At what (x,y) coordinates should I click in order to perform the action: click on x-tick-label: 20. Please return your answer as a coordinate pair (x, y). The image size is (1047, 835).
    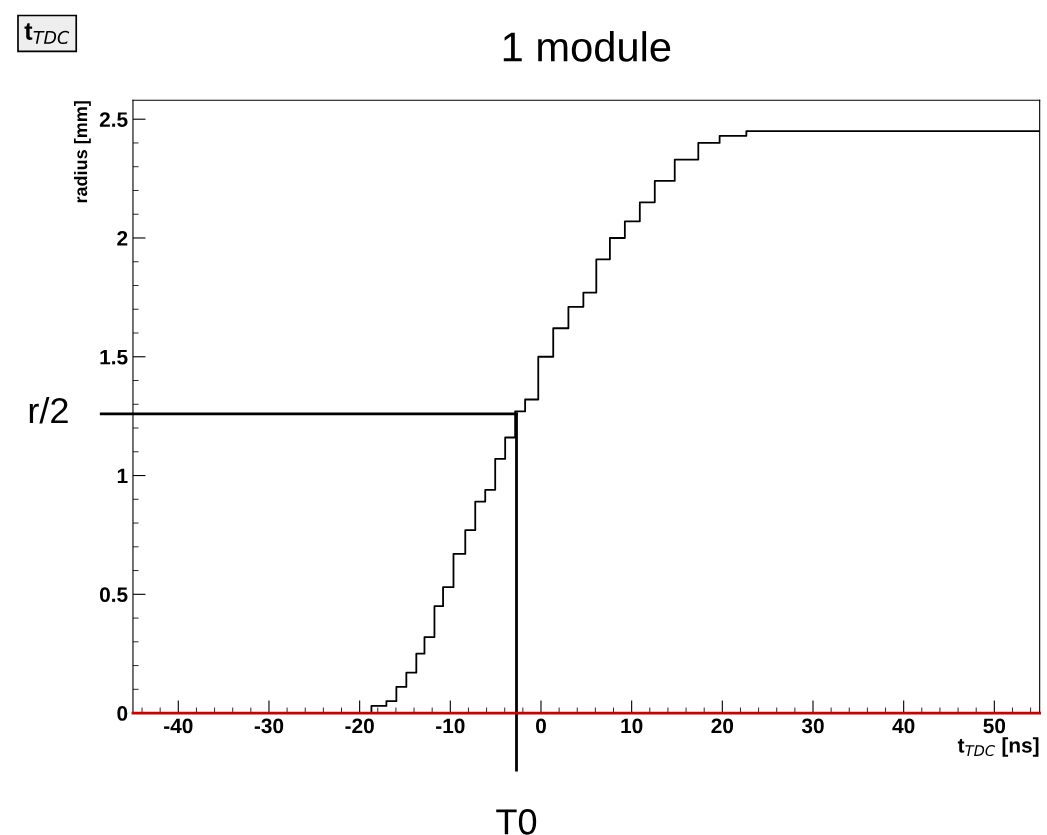
    Looking at the image, I should click on (722, 726).